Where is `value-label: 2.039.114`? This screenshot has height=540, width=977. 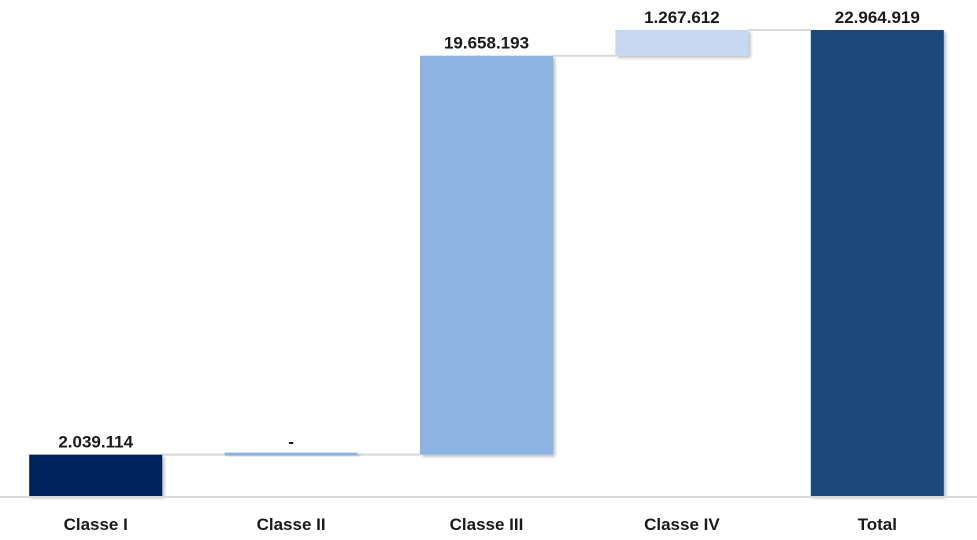
value-label: 2.039.114 is located at coordinates (95, 442).